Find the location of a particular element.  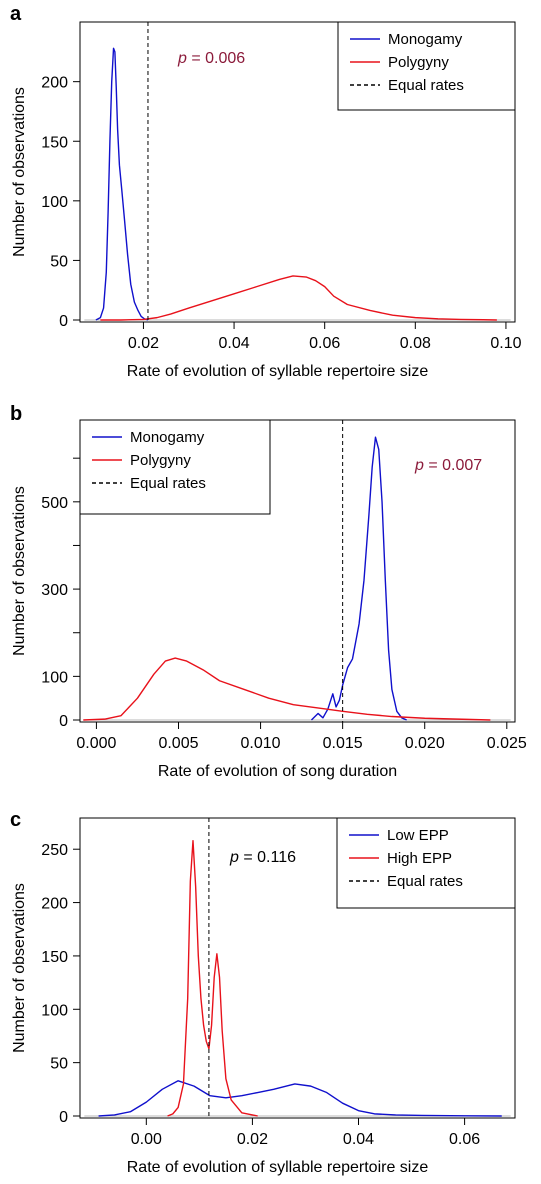

p-value-text: = 0.006 is located at coordinates (216, 58).